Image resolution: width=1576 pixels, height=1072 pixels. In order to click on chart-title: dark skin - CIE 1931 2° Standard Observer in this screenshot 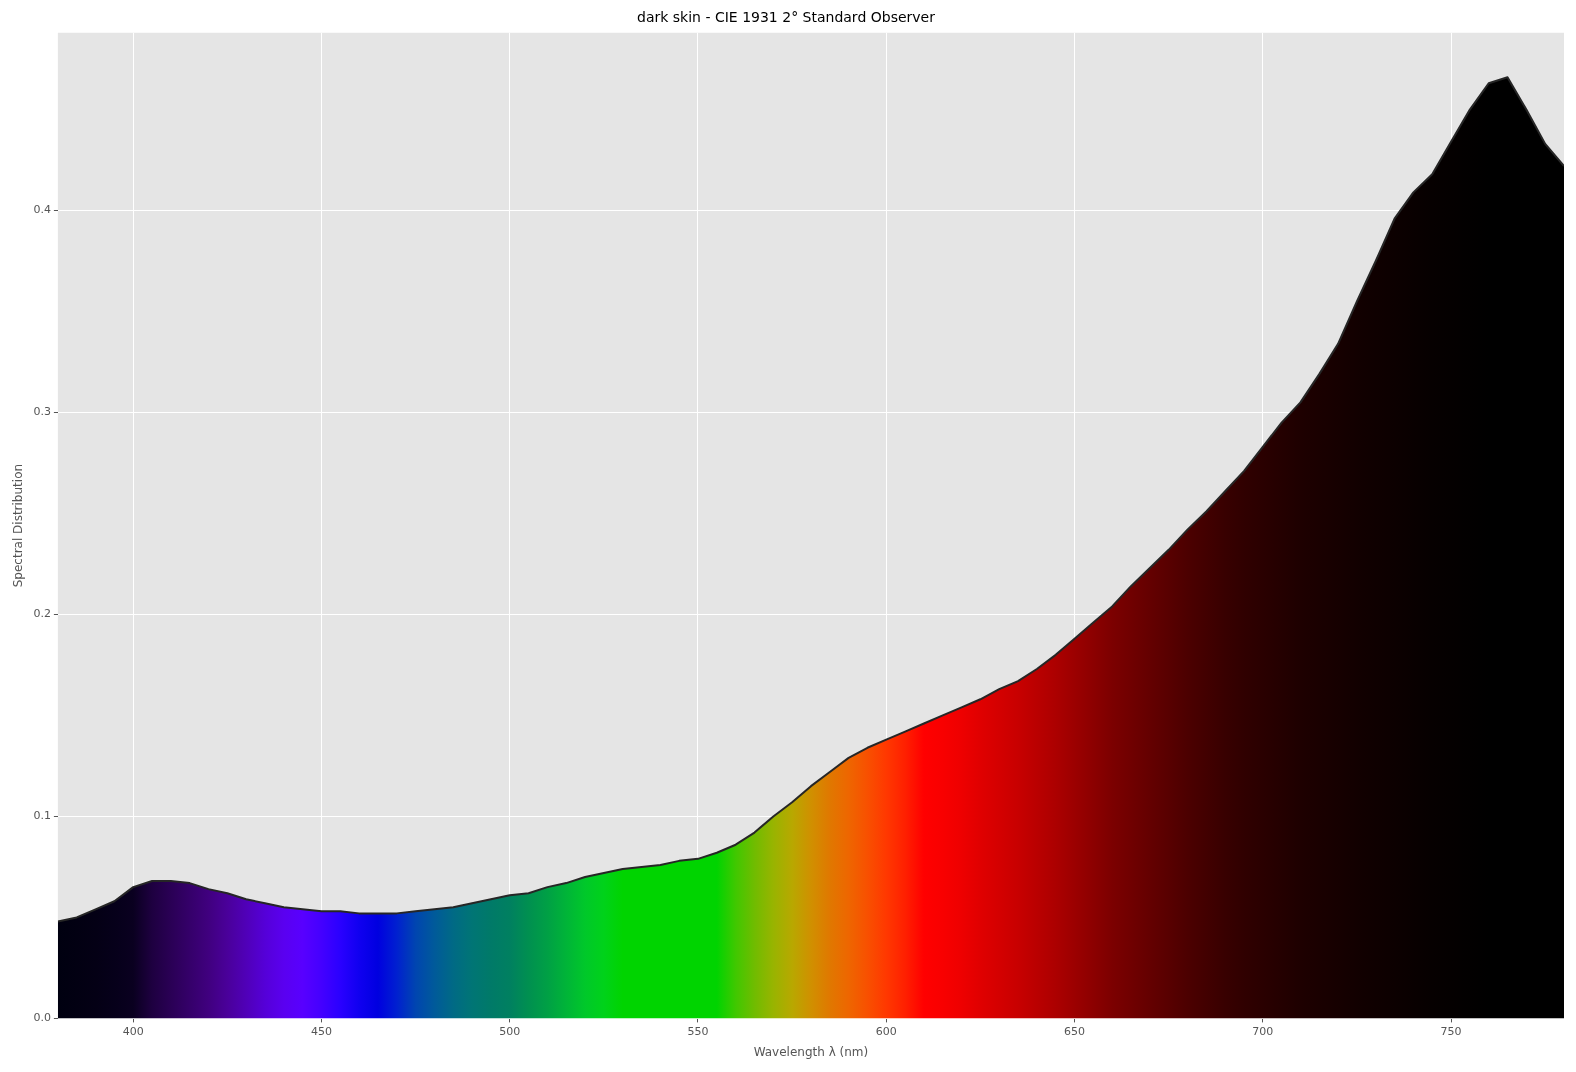, I will do `click(786, 17)`.